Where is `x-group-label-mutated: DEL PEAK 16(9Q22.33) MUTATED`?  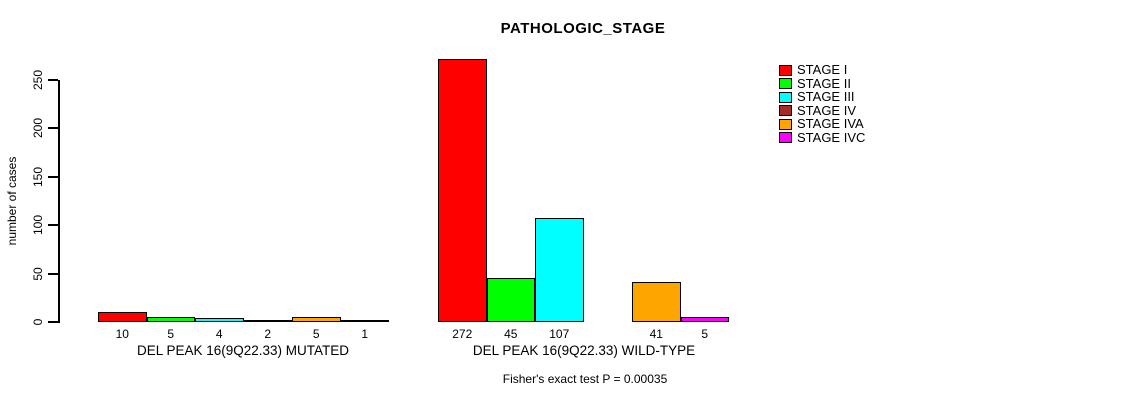
x-group-label-mutated: DEL PEAK 16(9Q22.33) MUTATED is located at coordinates (243, 350).